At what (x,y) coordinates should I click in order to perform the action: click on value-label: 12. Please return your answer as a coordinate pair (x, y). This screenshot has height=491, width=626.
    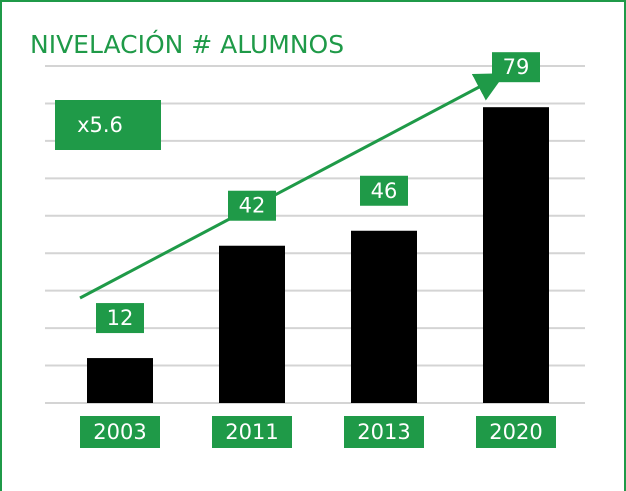
    Looking at the image, I should click on (120, 318).